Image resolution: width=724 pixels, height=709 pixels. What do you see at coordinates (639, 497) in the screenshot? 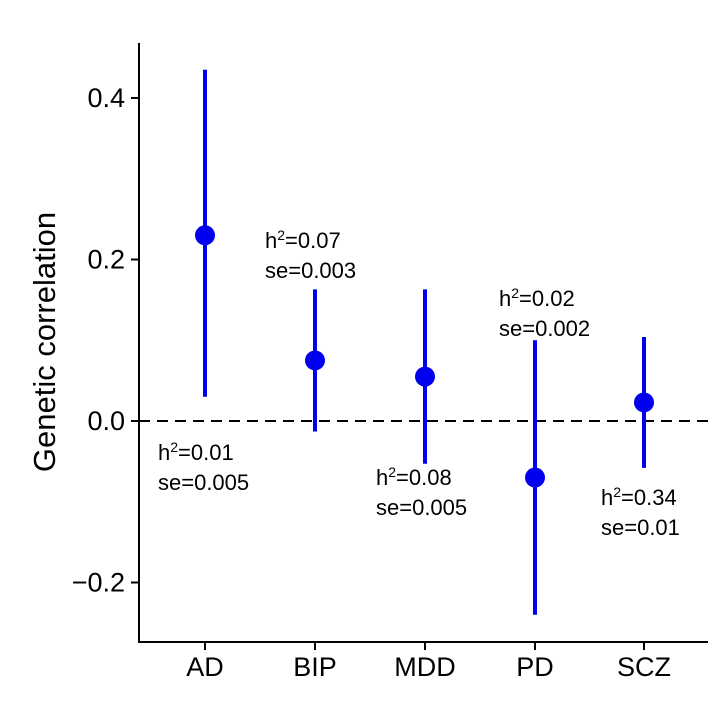
I see `heritability-label: h2=0.34` at bounding box center [639, 497].